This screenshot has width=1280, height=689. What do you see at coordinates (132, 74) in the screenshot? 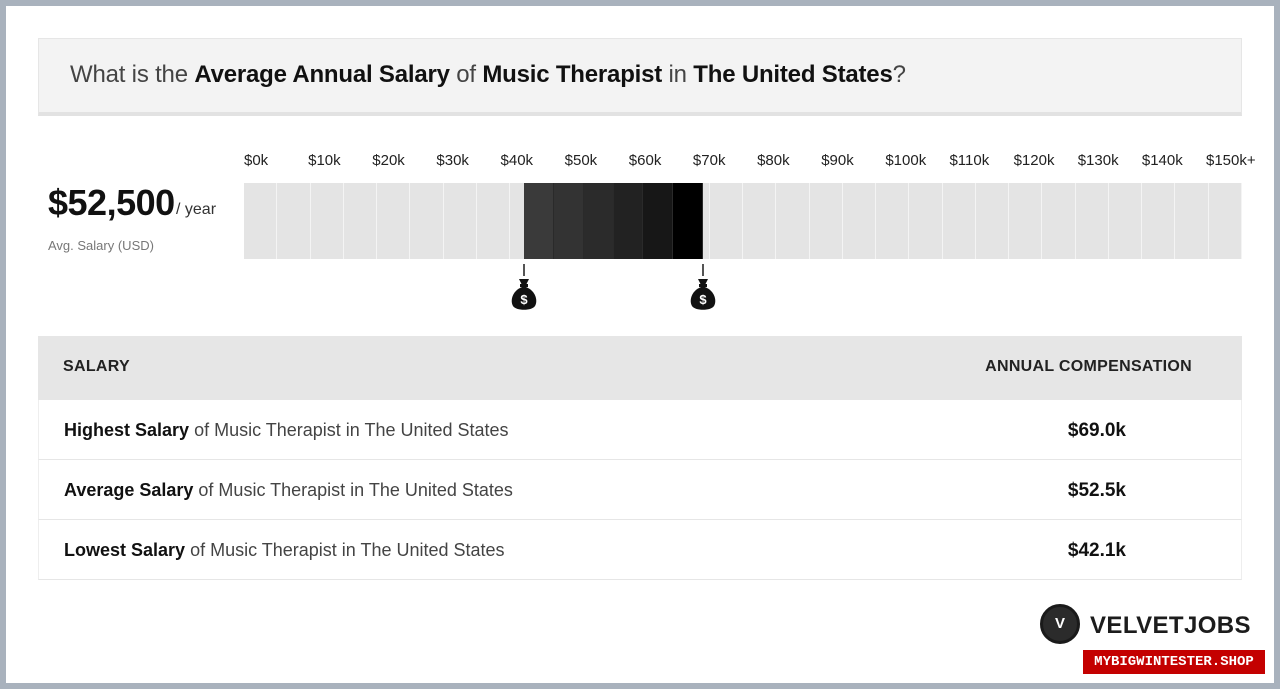
I see `title-text-1: What is the` at bounding box center [132, 74].